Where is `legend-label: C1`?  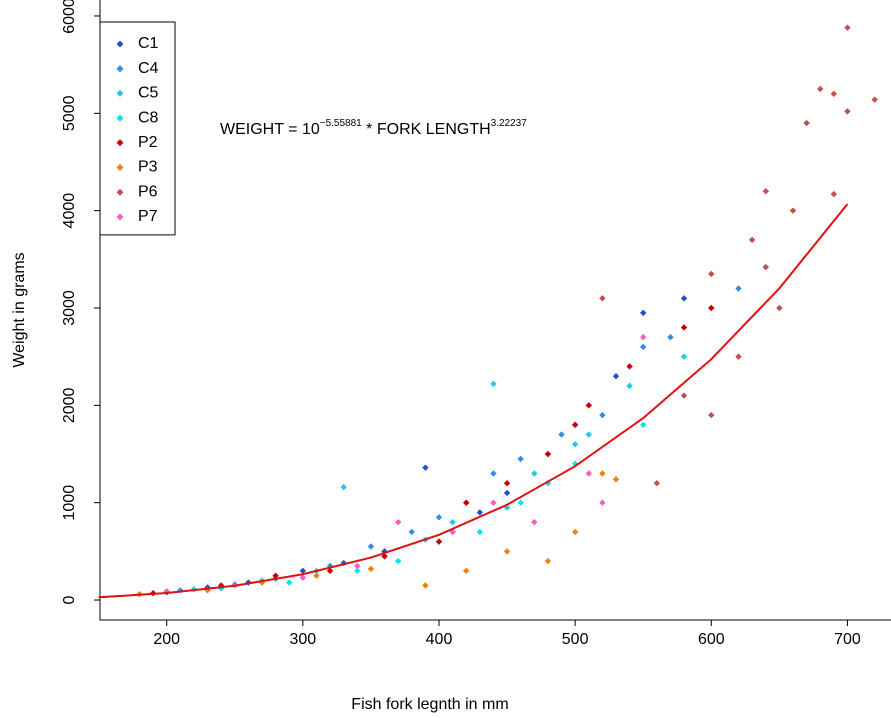
legend-label: C1 is located at coordinates (148, 43).